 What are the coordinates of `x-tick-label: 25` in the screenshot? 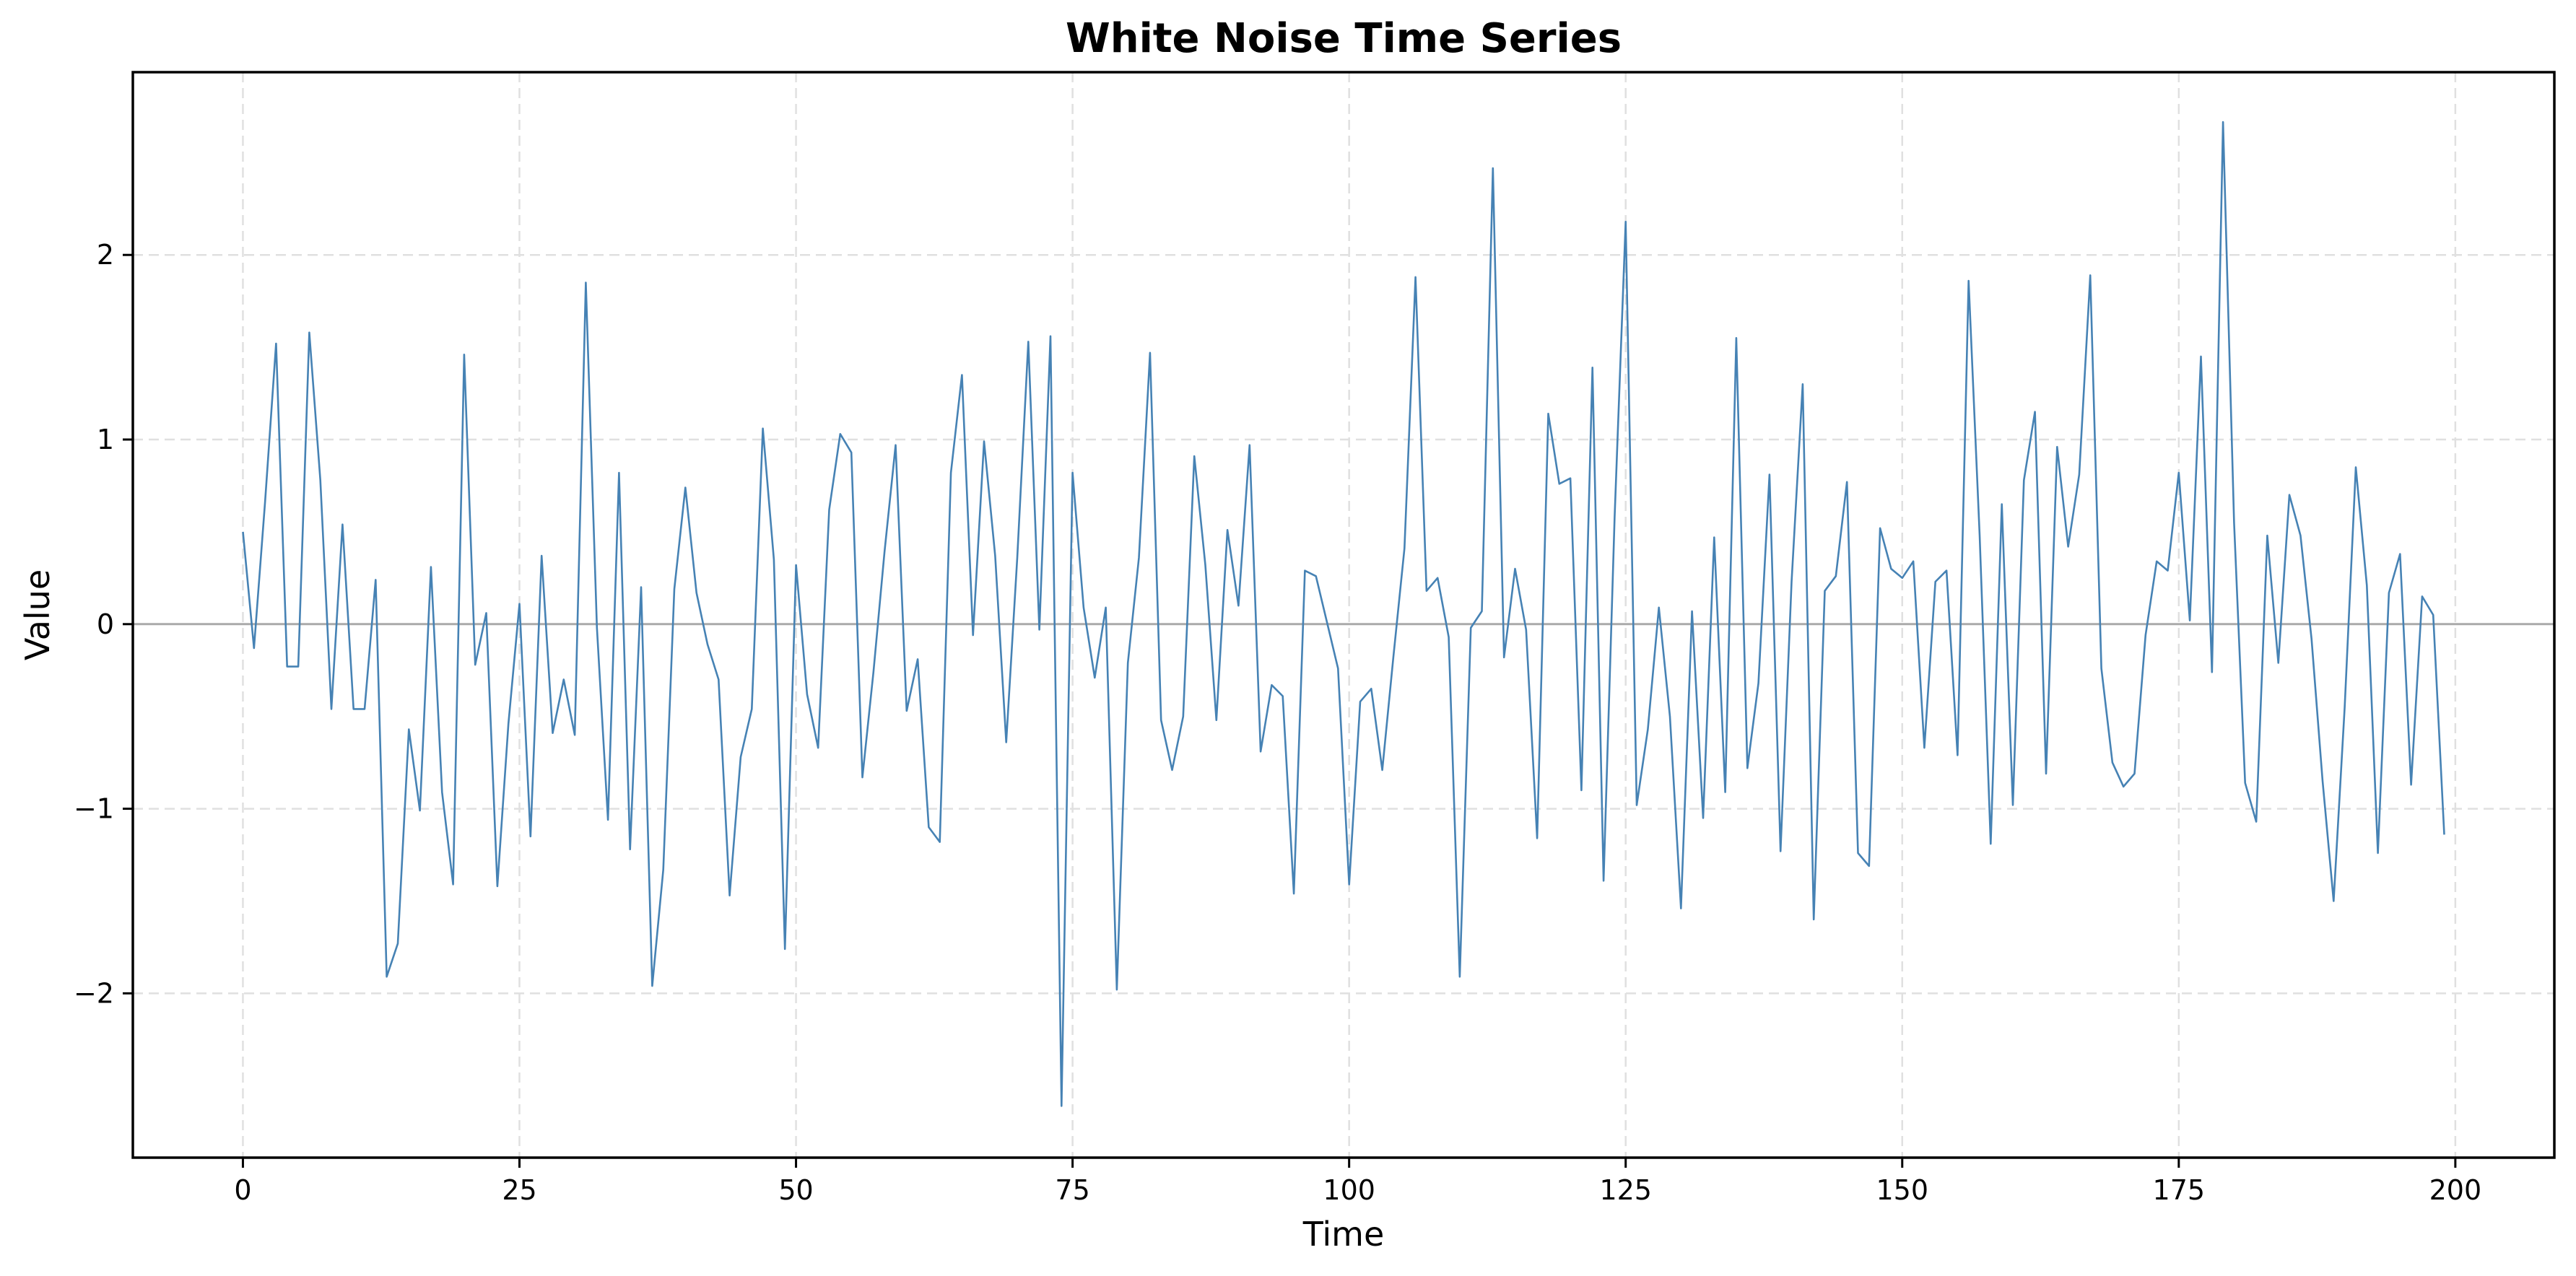 It's located at (519, 1190).